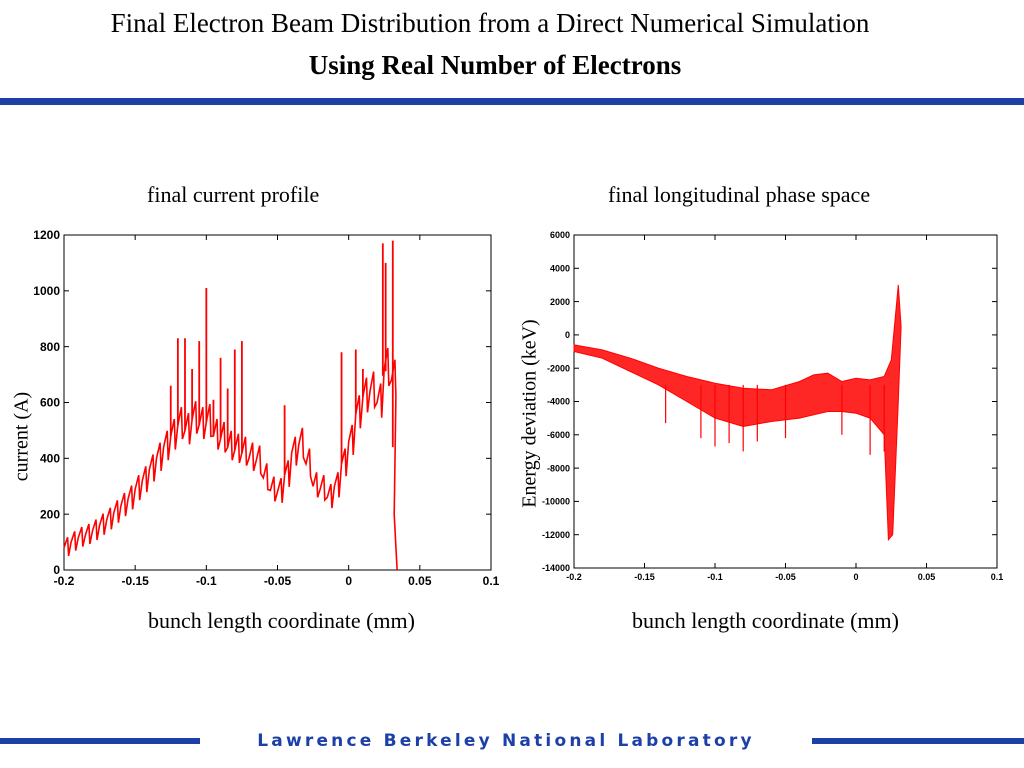 Image resolution: width=1024 pixels, height=768 pixels. Describe the element at coordinates (100, 741) in the screenshot. I see `footer-rule-left` at that location.